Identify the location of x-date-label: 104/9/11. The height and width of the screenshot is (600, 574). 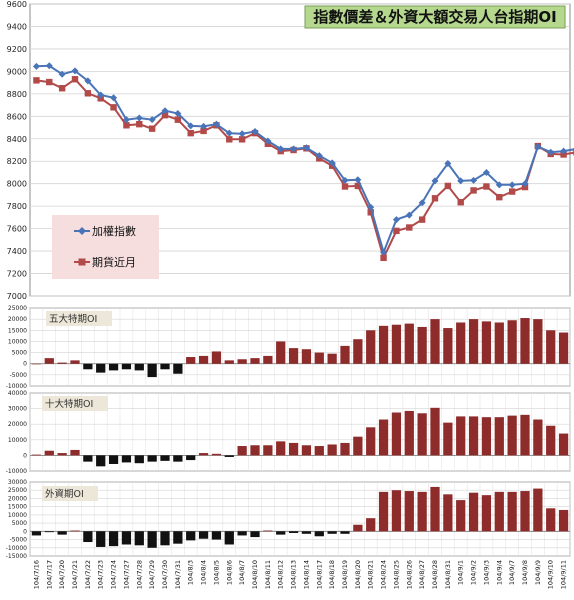
(564, 574).